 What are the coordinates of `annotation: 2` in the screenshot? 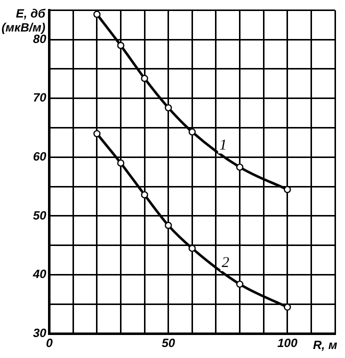 It's located at (226, 262).